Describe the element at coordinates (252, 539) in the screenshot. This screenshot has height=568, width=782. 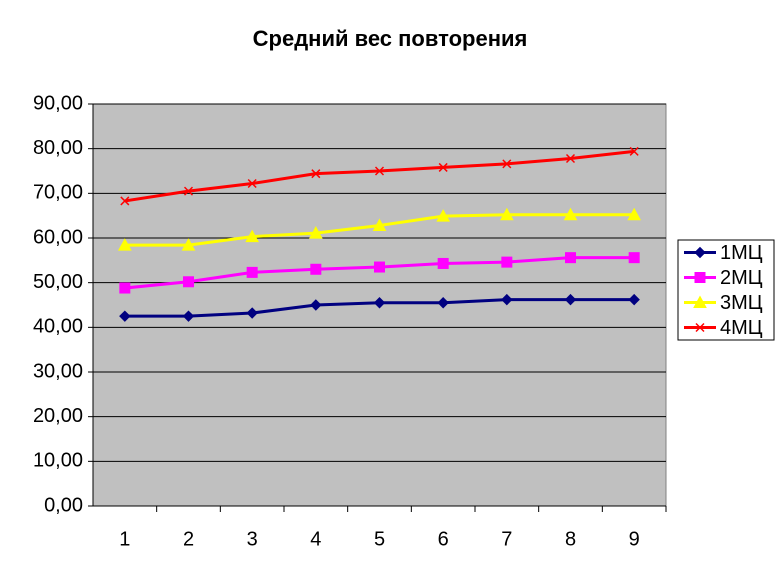
I see `x-tick-label: 3` at that location.